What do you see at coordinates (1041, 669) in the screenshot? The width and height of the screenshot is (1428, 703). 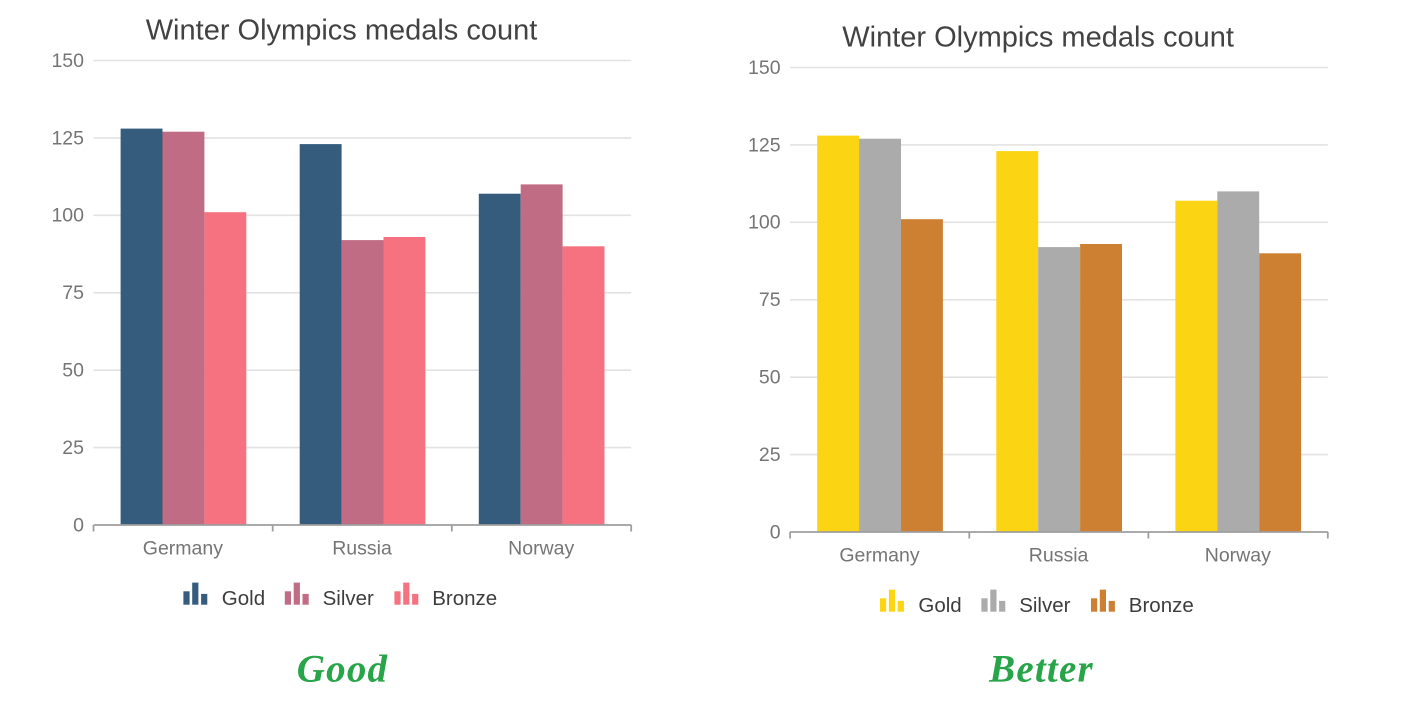 I see `svg-text: Better` at bounding box center [1041, 669].